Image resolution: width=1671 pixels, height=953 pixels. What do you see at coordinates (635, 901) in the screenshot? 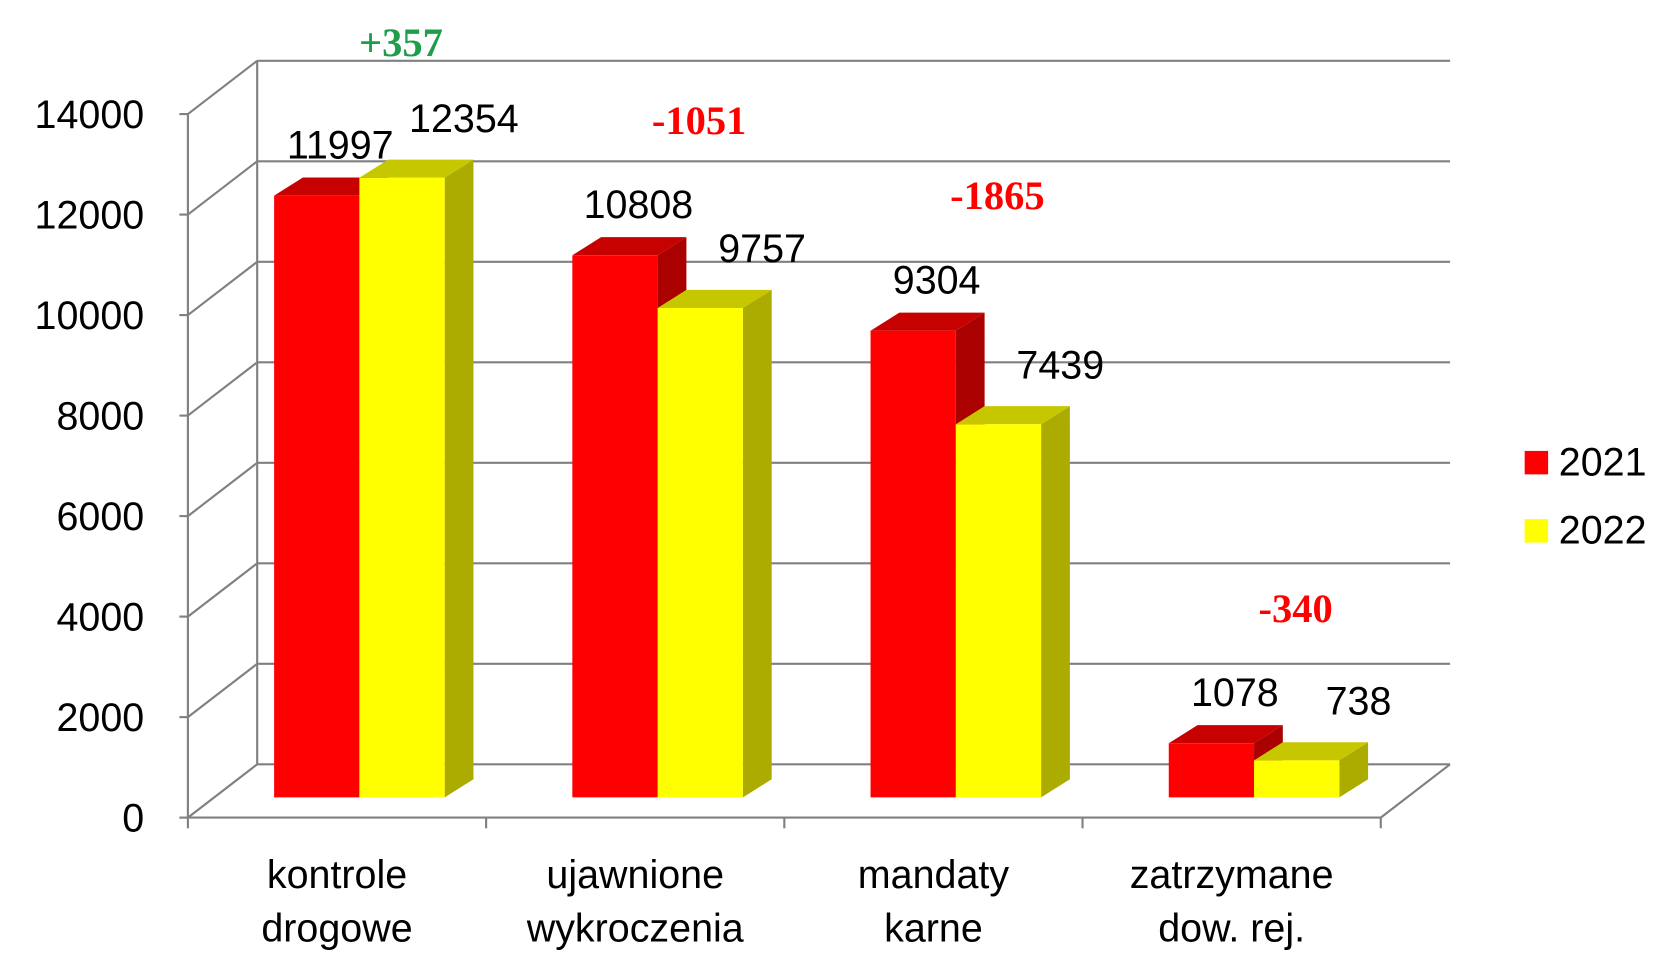
I see `x-tick-label: ujawnione wykroczenia` at bounding box center [635, 901].